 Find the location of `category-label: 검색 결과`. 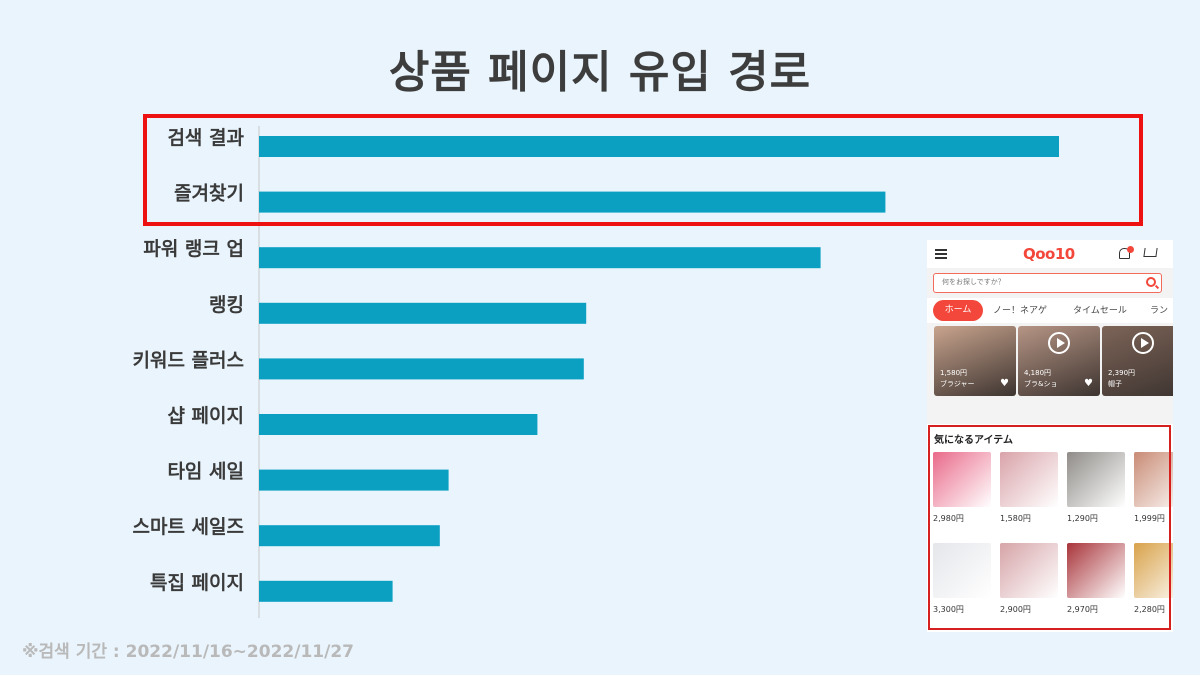

category-label: 검색 결과 is located at coordinates (205, 138).